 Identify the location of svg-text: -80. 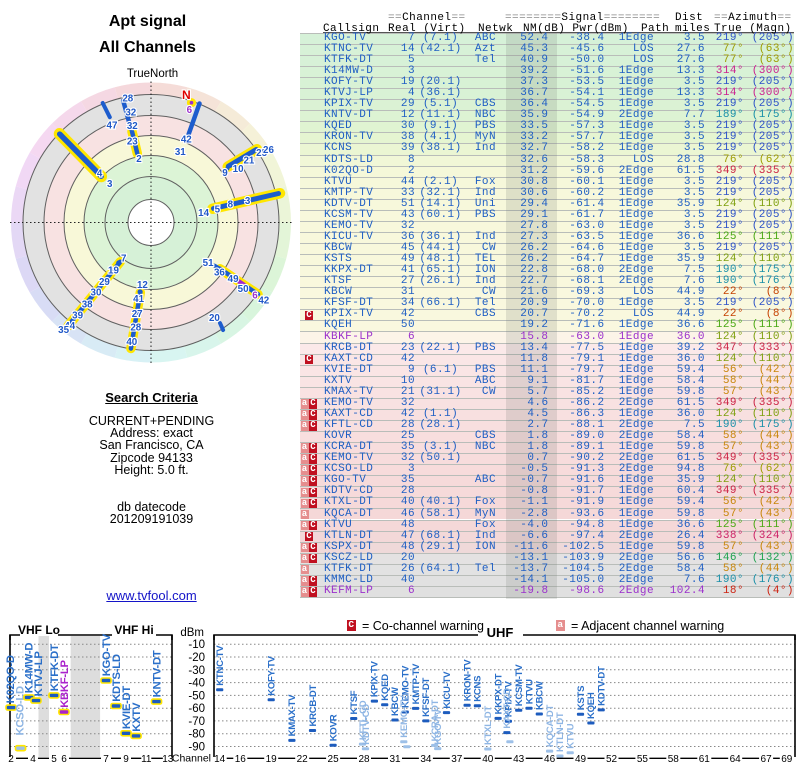
(196, 735).